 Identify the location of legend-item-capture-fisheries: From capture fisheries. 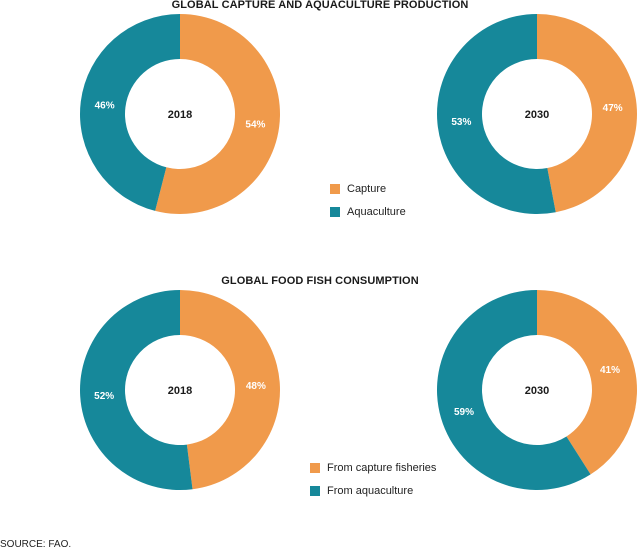
(373, 467).